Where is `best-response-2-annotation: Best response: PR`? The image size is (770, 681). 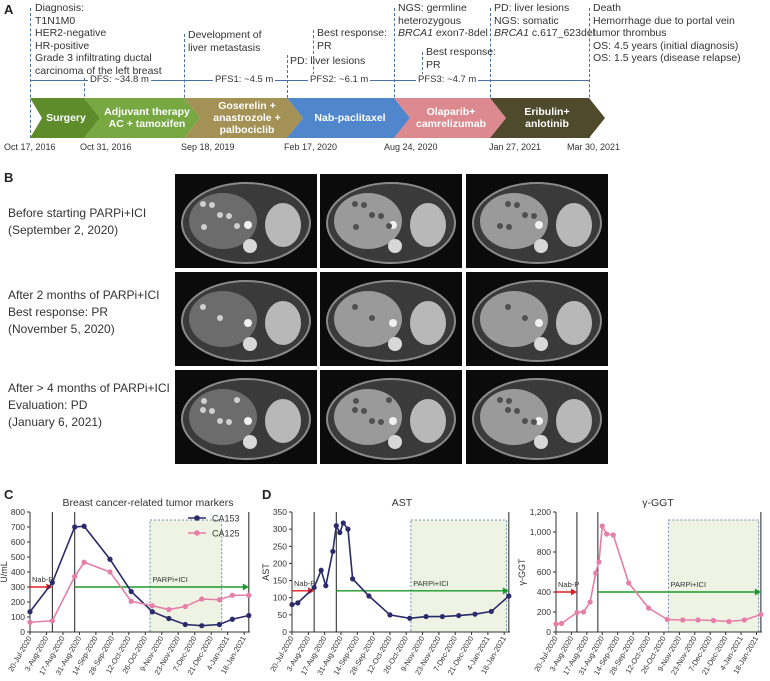 best-response-2-annotation: Best response: PR is located at coordinates (461, 58).